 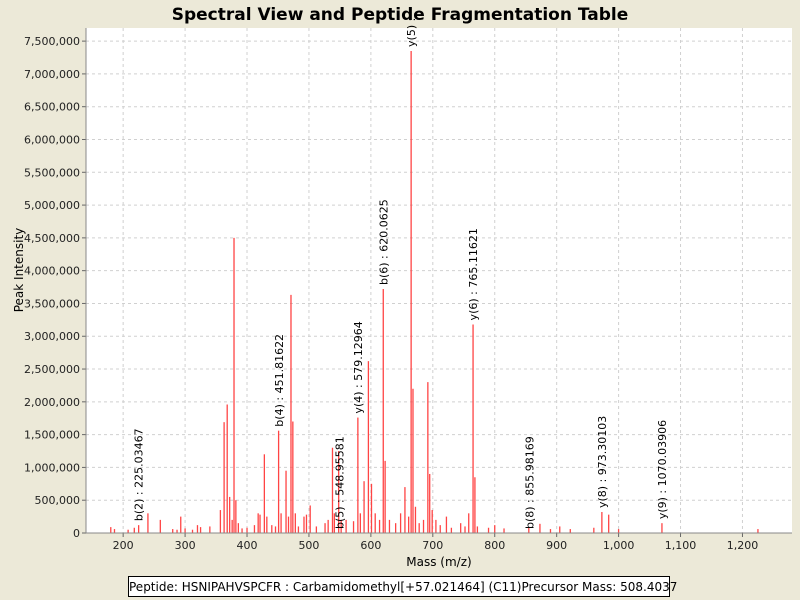 What do you see at coordinates (619, 545) in the screenshot?
I see `x-tick-label: 1,000` at bounding box center [619, 545].